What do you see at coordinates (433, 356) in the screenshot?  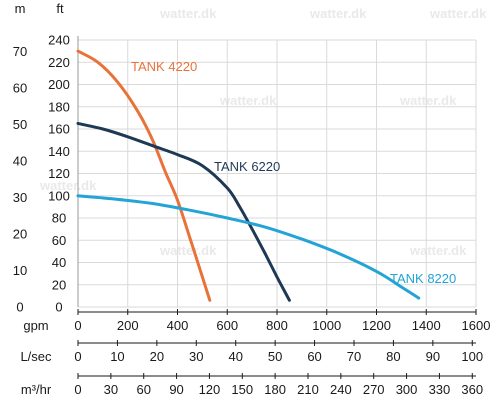 I see `x-lsec-tick-label: 90` at bounding box center [433, 356].